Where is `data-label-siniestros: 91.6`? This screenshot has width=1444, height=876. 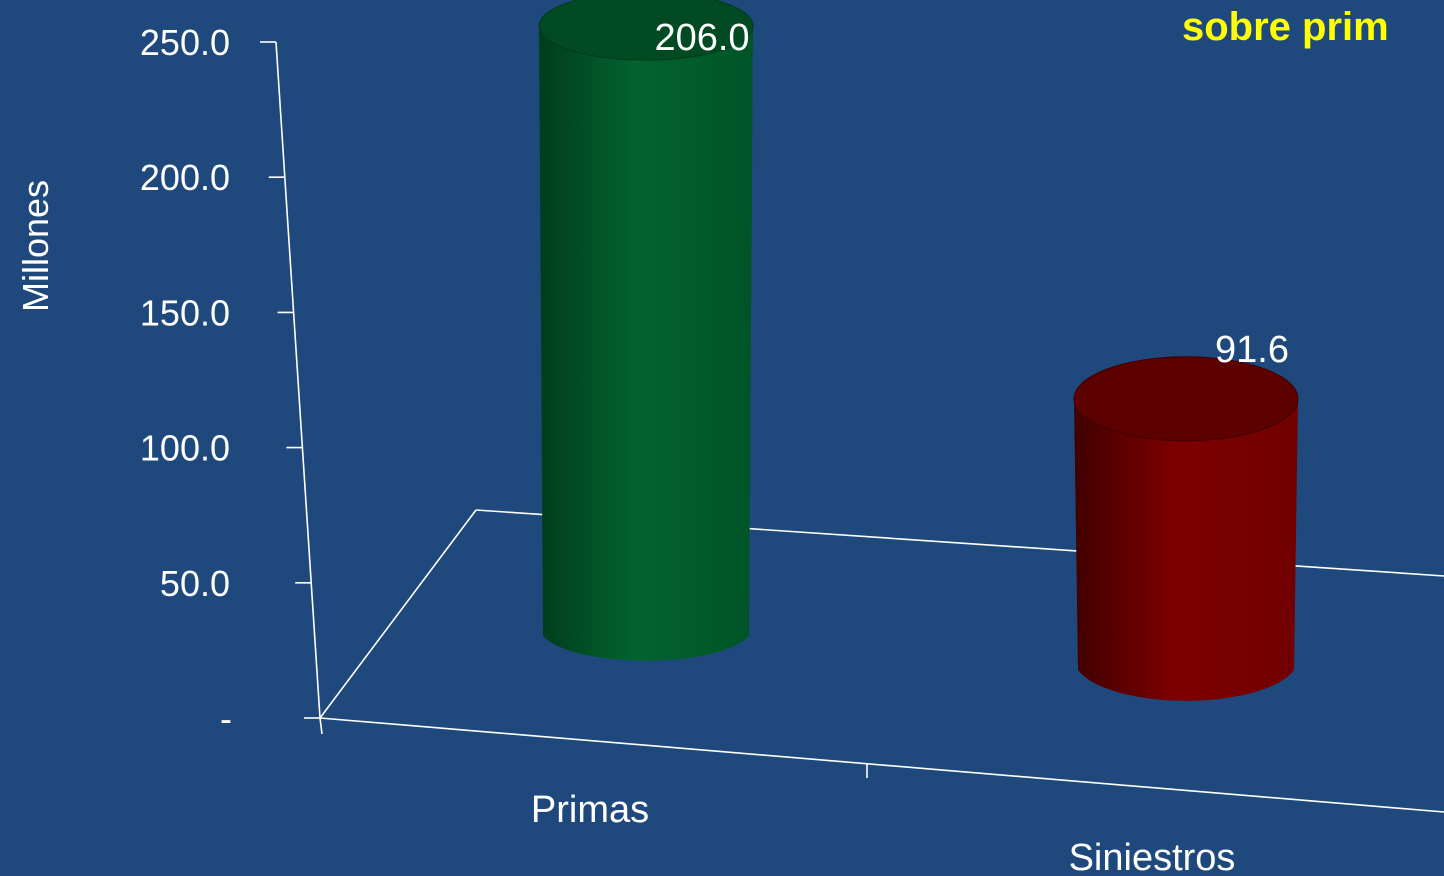
data-label-siniestros: 91.6 is located at coordinates (1252, 350).